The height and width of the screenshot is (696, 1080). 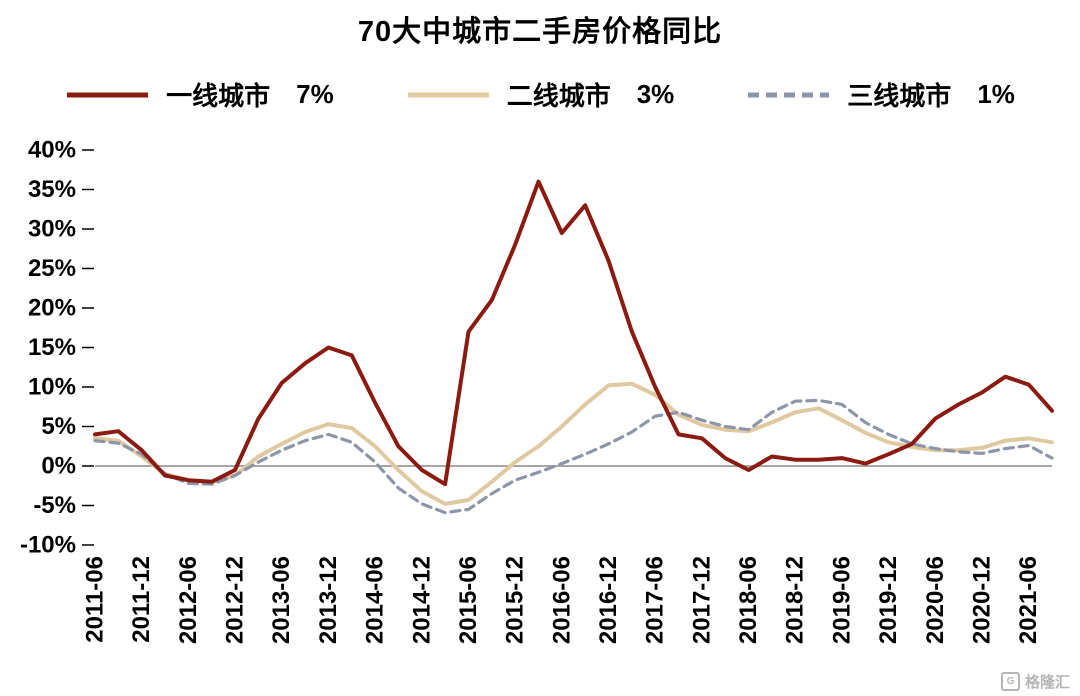 What do you see at coordinates (235, 600) in the screenshot?
I see `x-tick-label: 2012-12` at bounding box center [235, 600].